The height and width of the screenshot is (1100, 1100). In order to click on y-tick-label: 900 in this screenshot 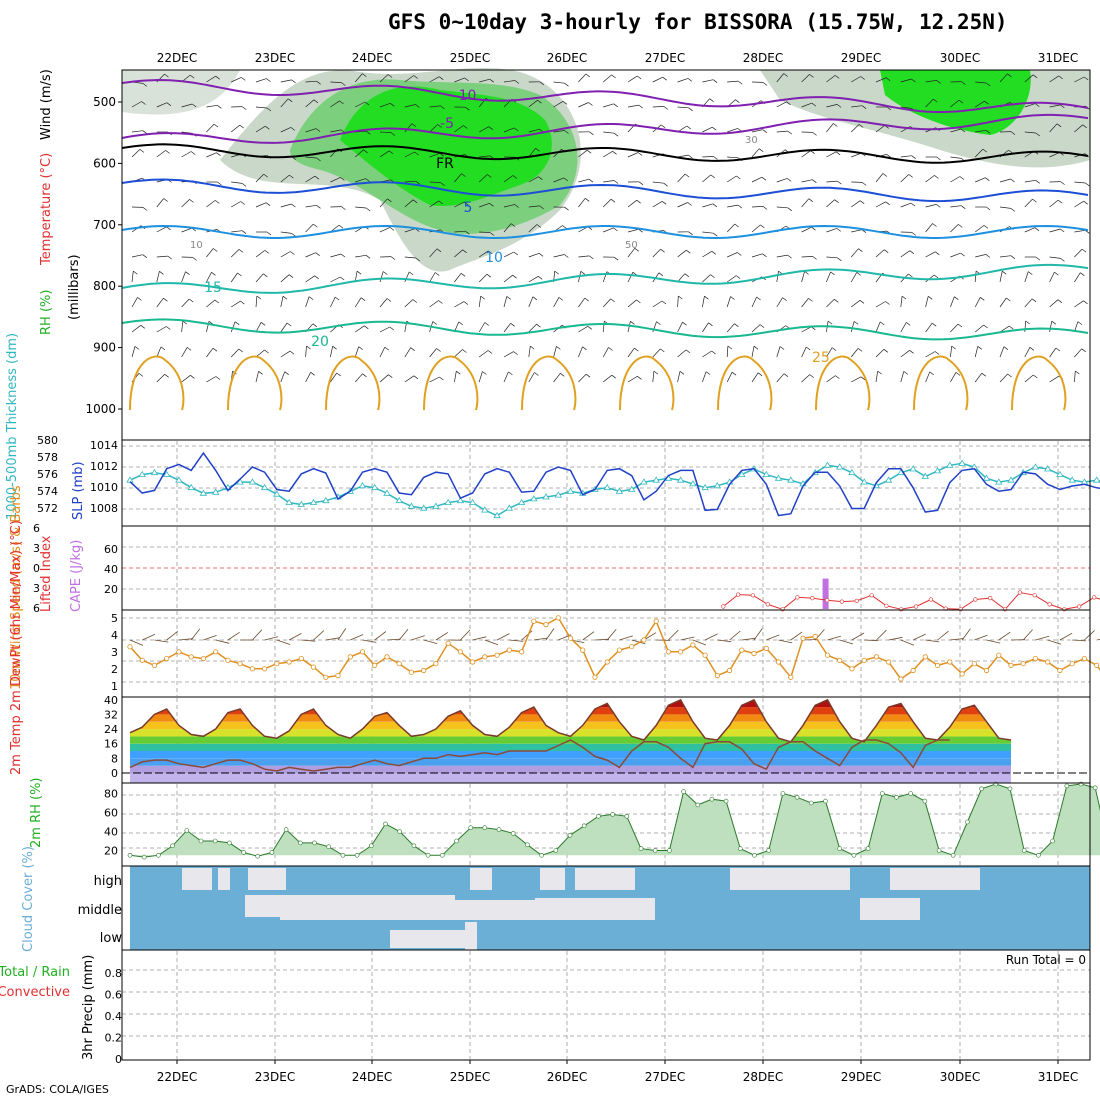, I will do `click(104, 348)`.